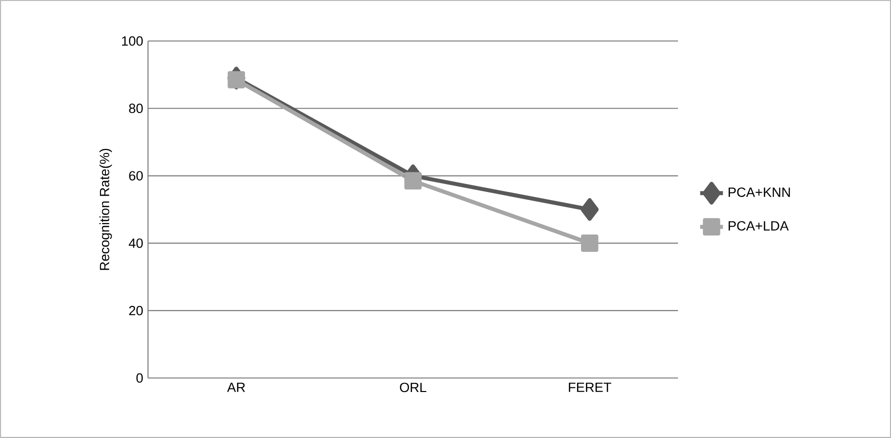 This screenshot has height=438, width=891. Describe the element at coordinates (135, 243) in the screenshot. I see `y-tick-label: 40` at that location.